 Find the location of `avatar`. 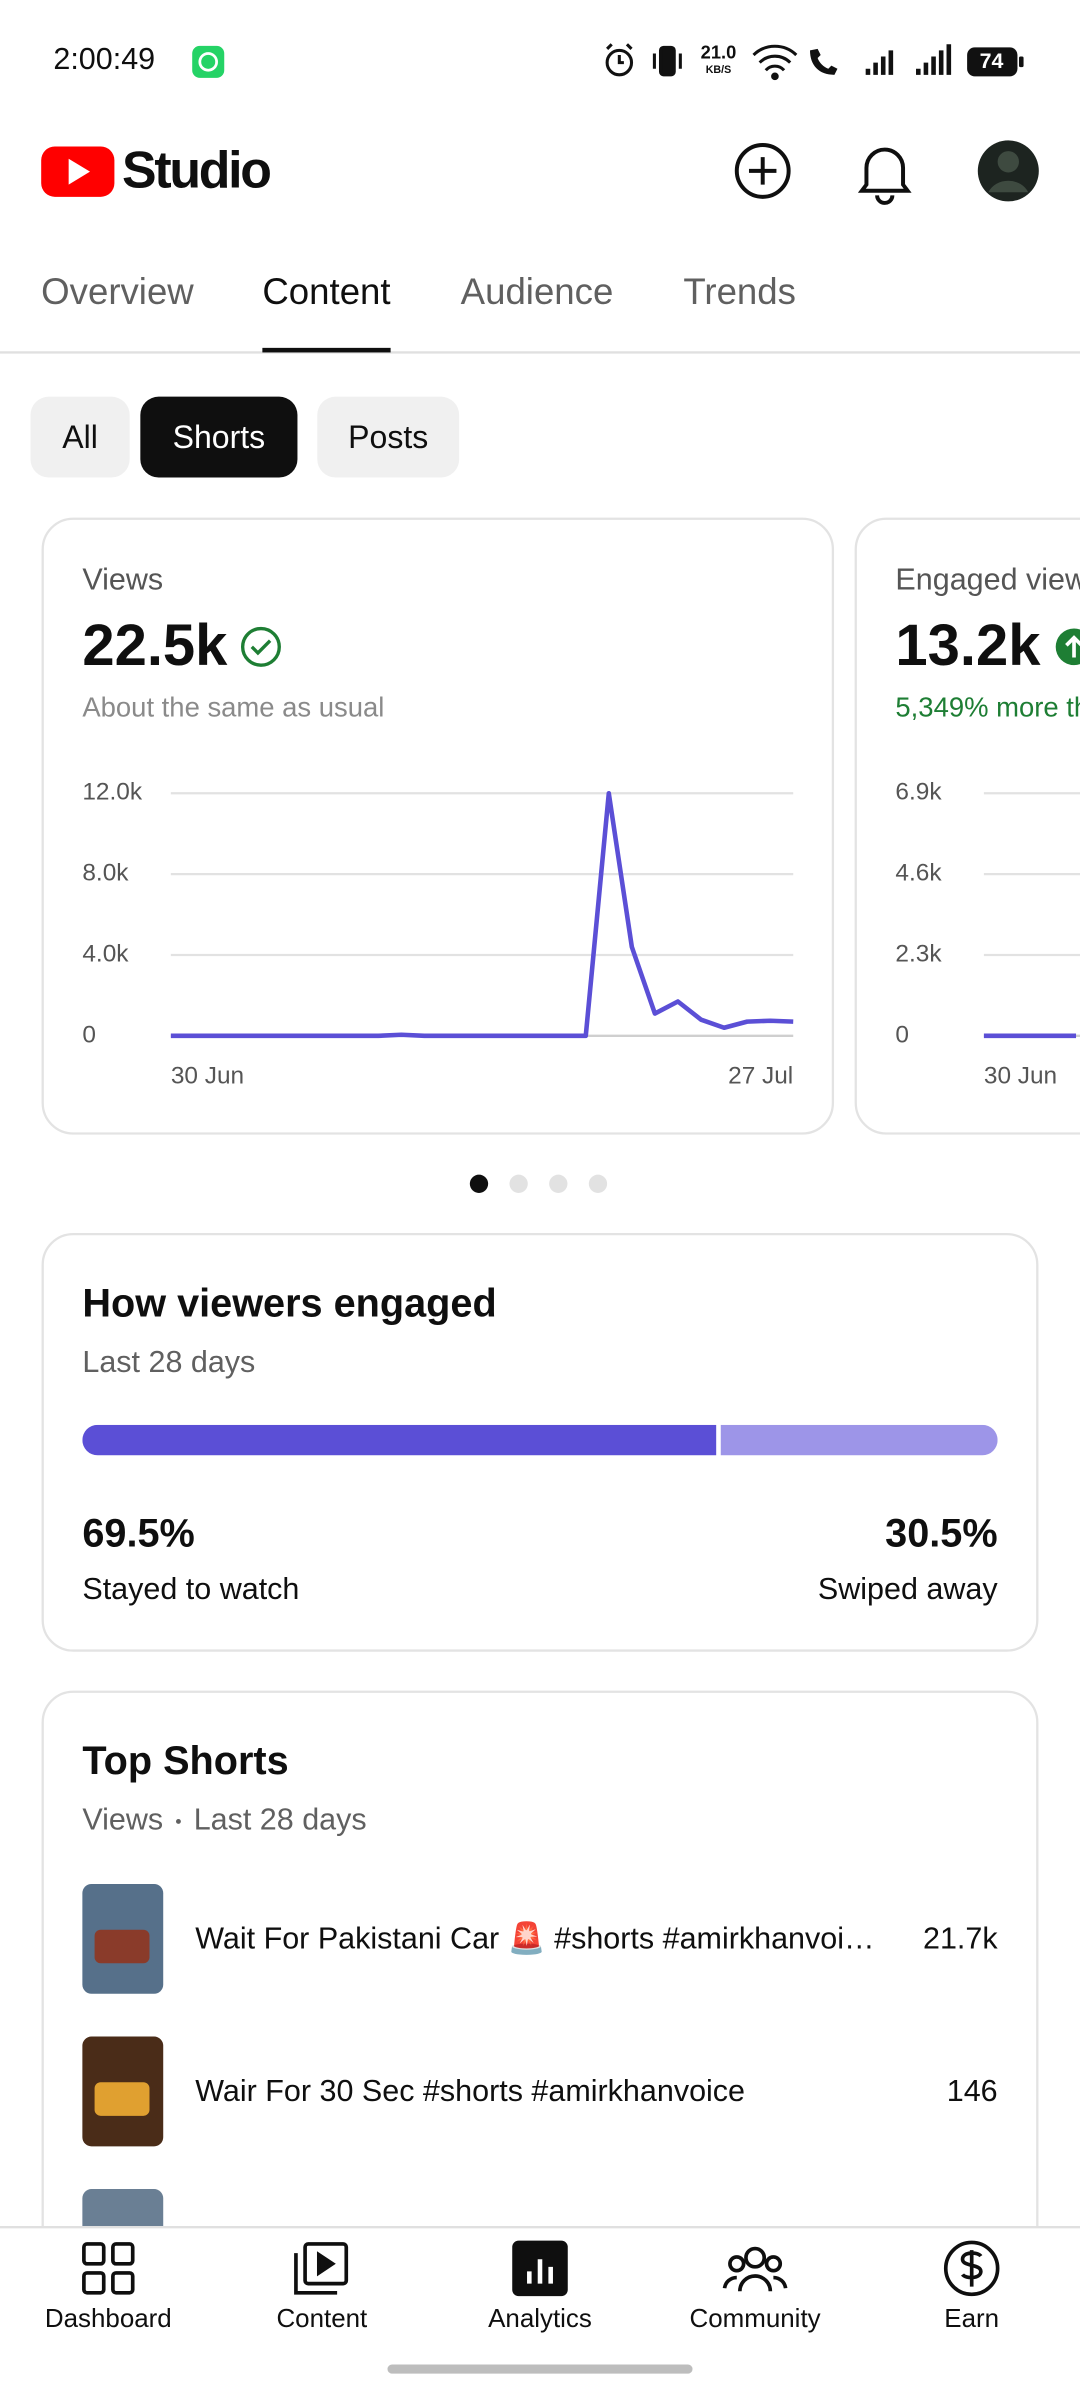

avatar is located at coordinates (1008, 171).